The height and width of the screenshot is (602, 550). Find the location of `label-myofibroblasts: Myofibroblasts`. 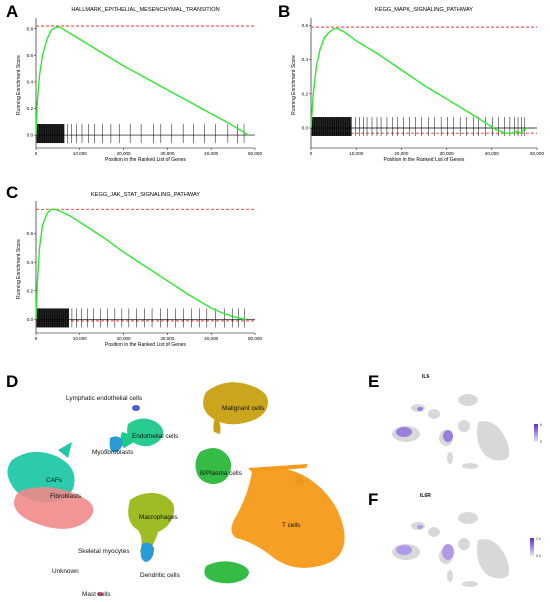

label-myofibroblasts: Myofibroblasts is located at coordinates (112, 452).